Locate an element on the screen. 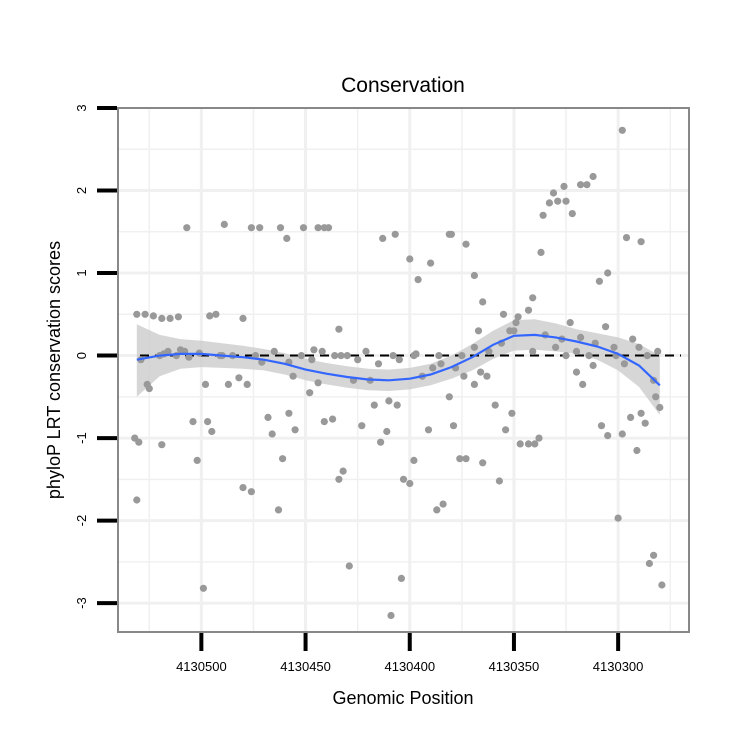  y-tick-label: 2 is located at coordinates (81, 190).